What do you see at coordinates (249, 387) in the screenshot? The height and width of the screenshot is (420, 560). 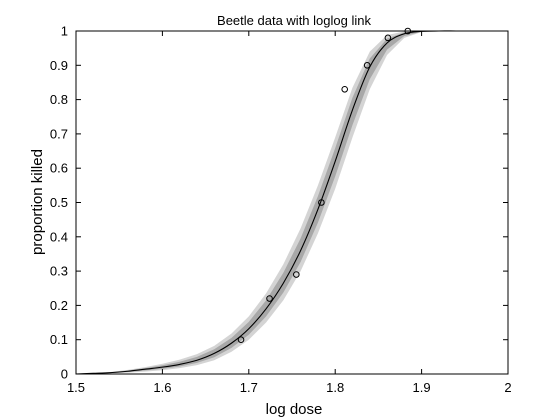 I see `x-tick-label: 1.7` at bounding box center [249, 387].